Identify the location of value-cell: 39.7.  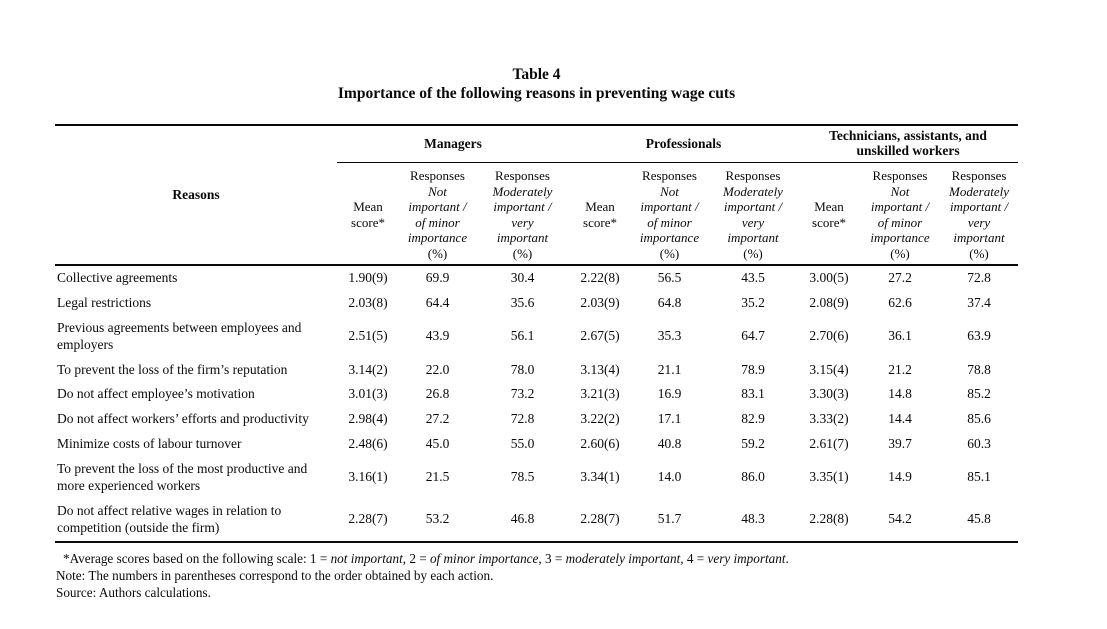
(900, 444).